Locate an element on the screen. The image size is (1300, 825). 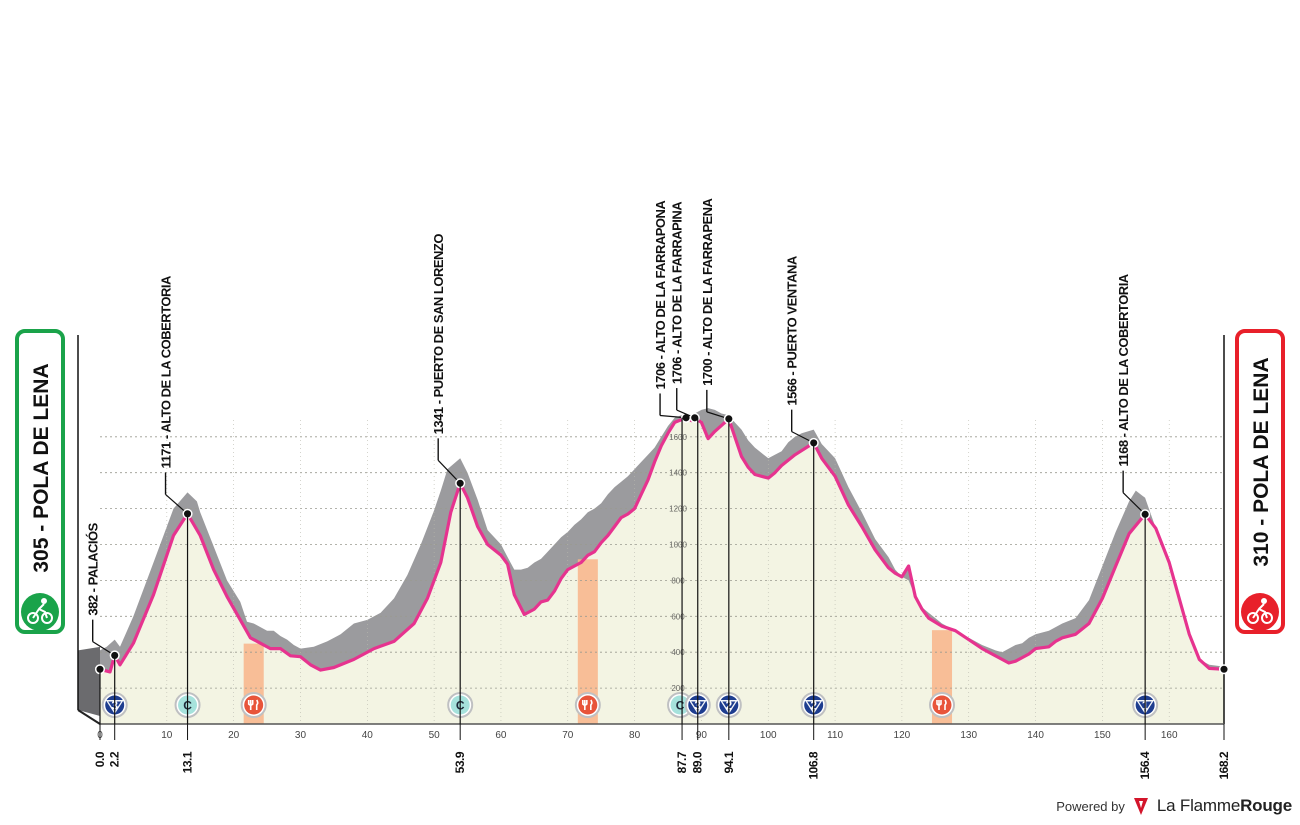
climb-category-marker-c: C is located at coordinates (680, 705).